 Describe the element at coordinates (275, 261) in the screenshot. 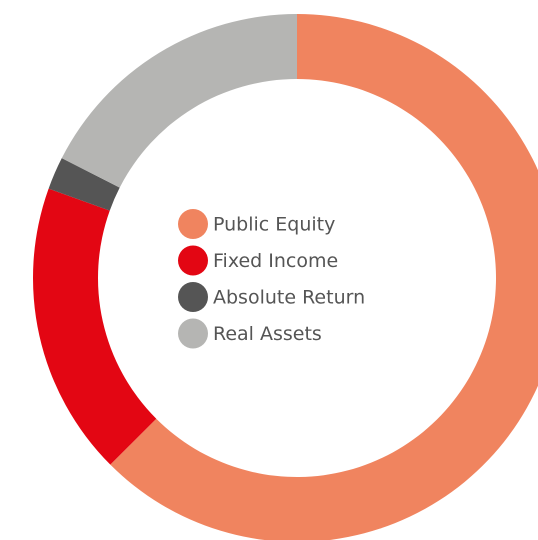

I see `legend-label: Fixed Income` at that location.